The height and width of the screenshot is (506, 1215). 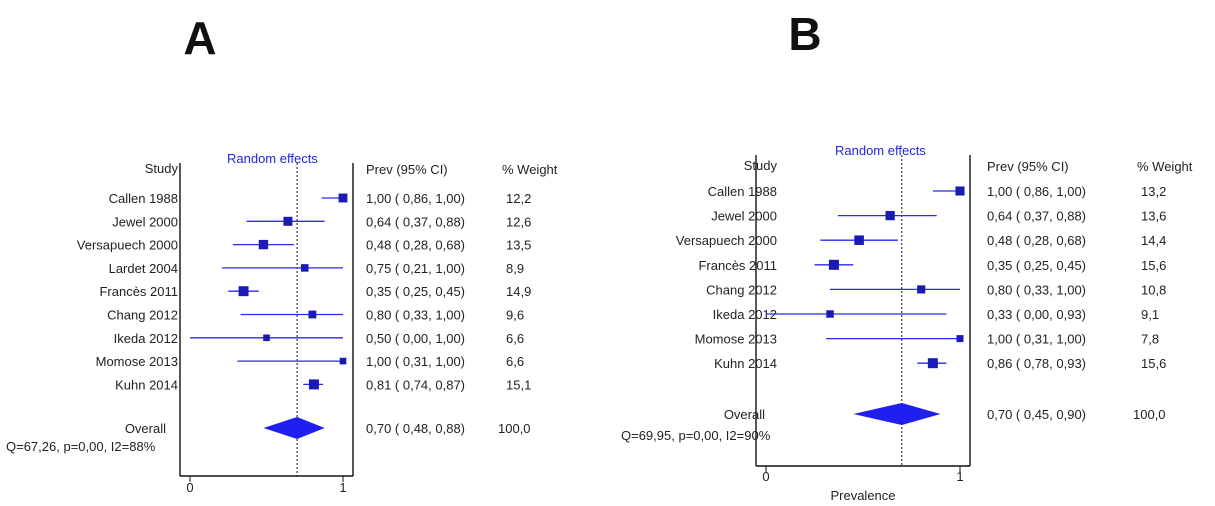 What do you see at coordinates (1036, 363) in the screenshot?
I see `study-prev-ci: 0,86 ( 0,78, 0,93)` at bounding box center [1036, 363].